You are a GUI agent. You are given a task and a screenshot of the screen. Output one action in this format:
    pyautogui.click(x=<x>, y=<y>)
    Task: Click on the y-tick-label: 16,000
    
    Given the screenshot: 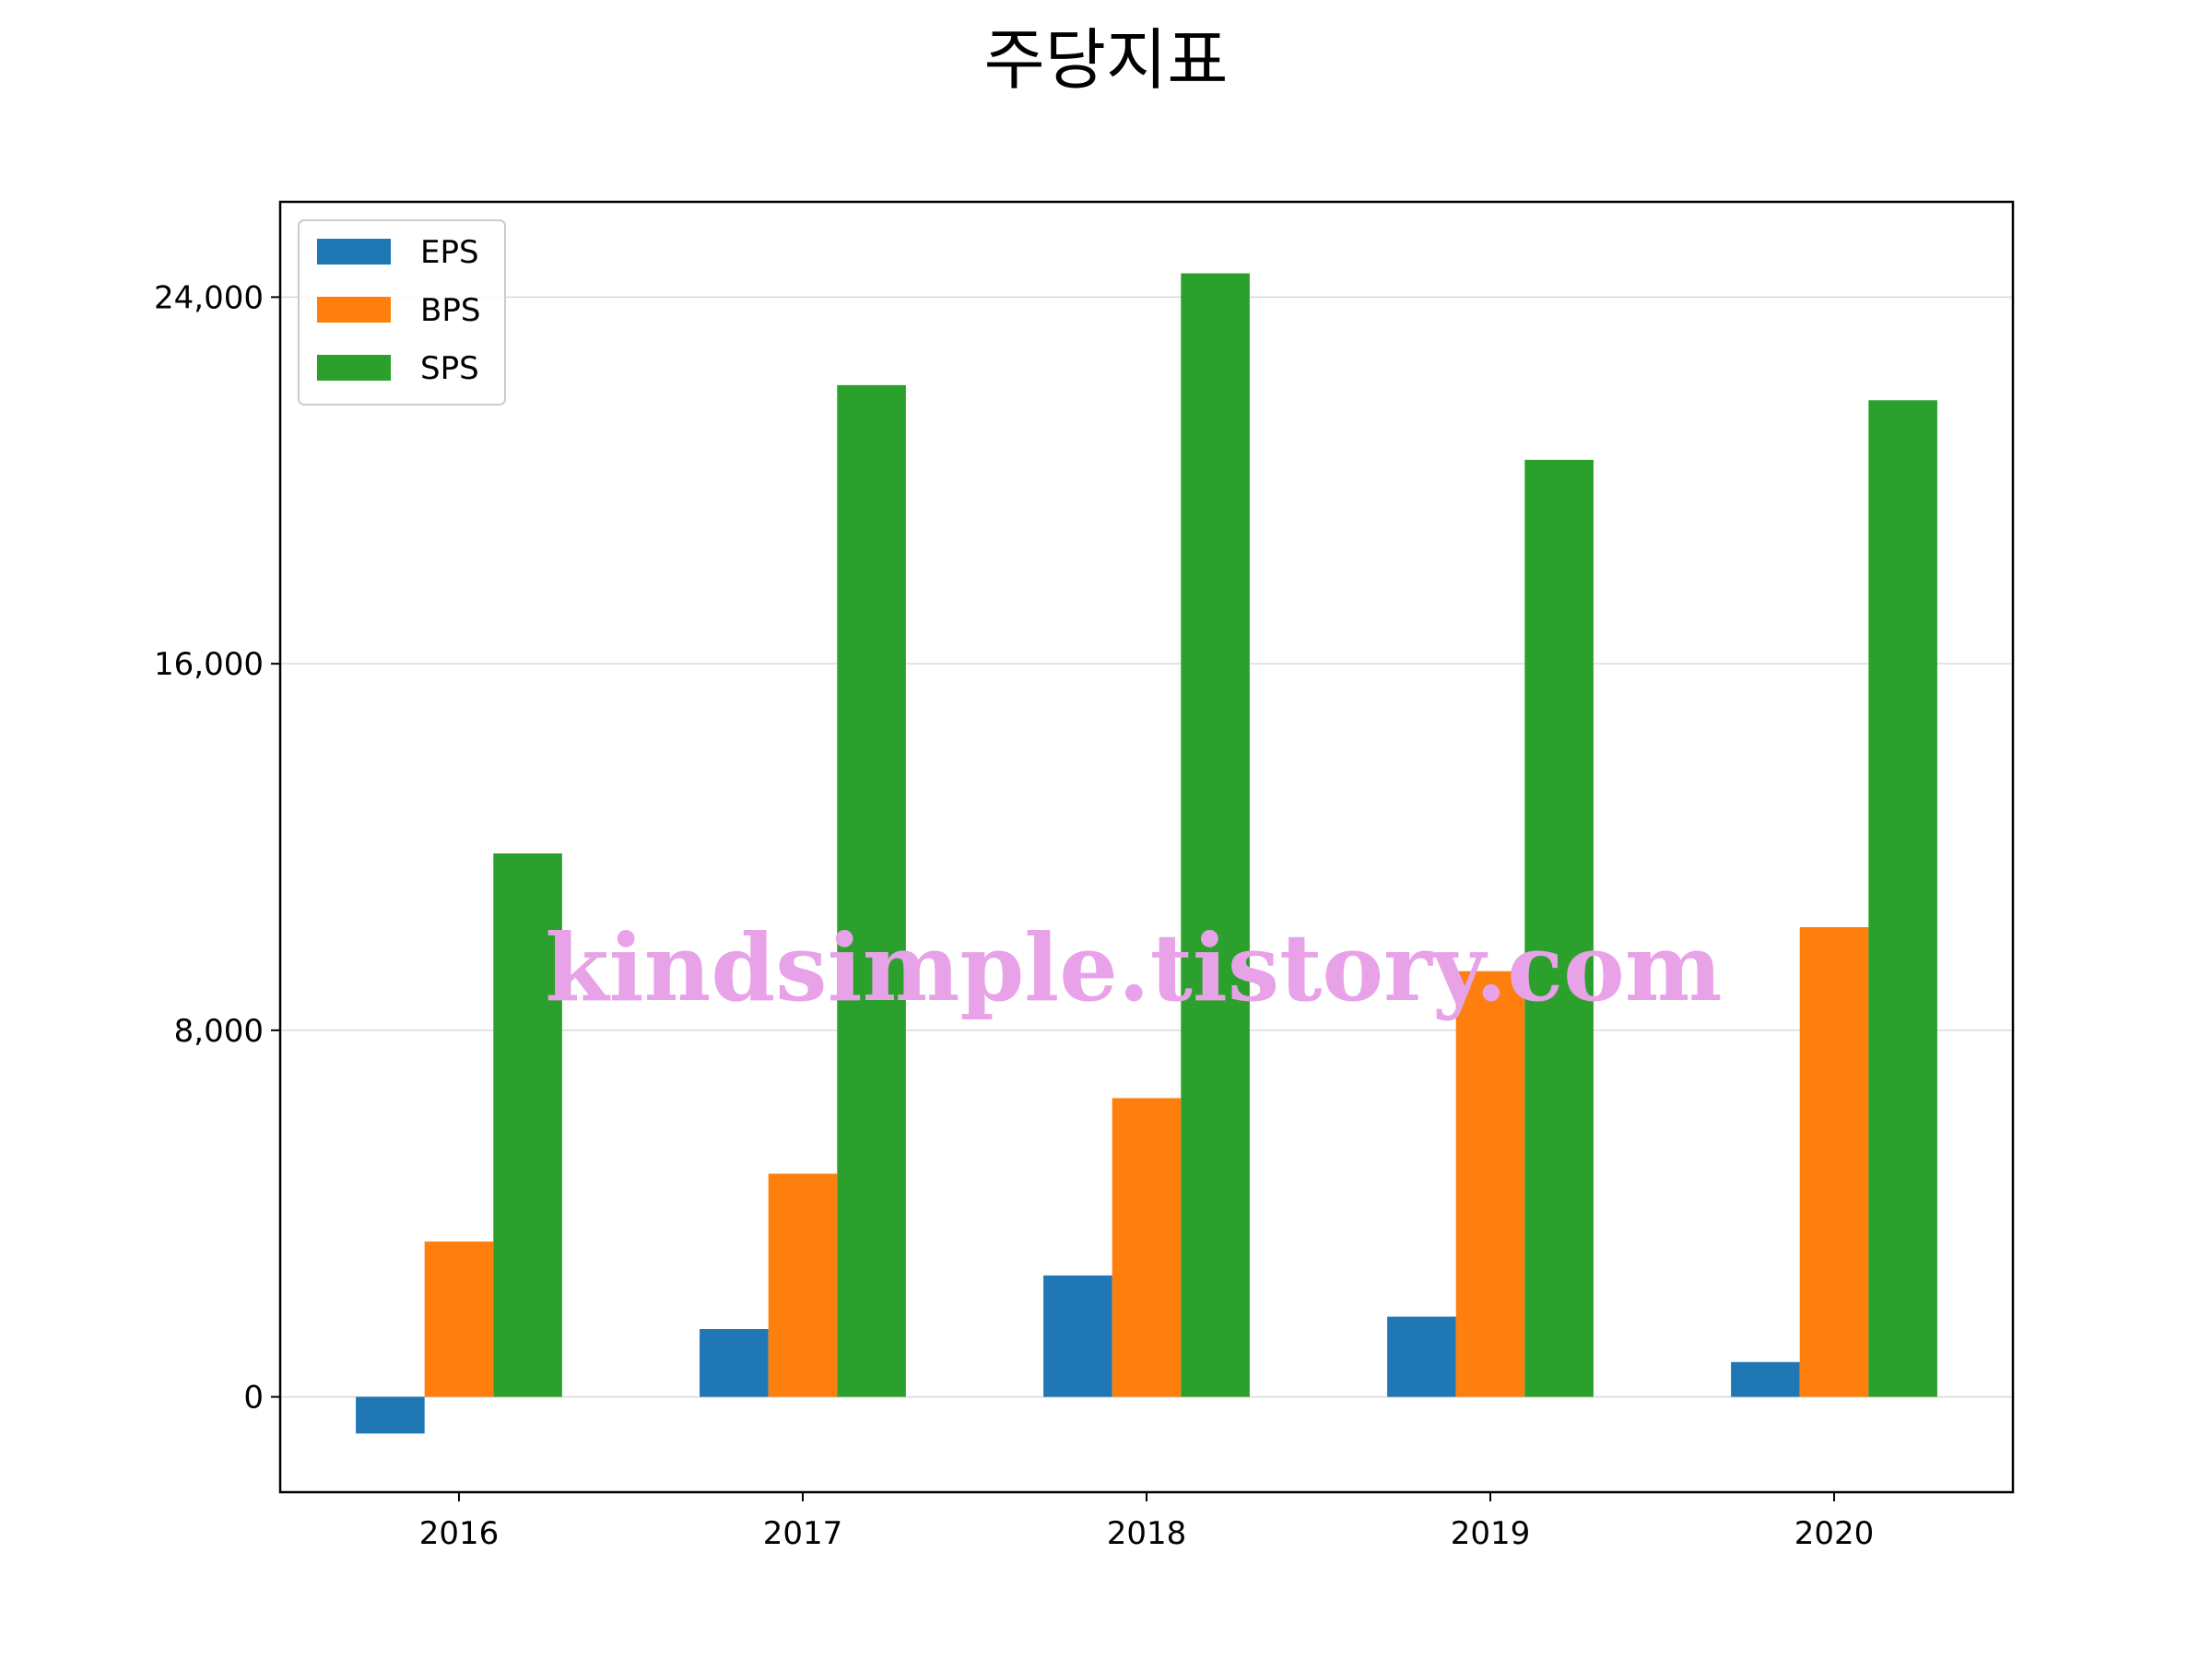 What is the action you would take?
    pyautogui.click(x=209, y=664)
    